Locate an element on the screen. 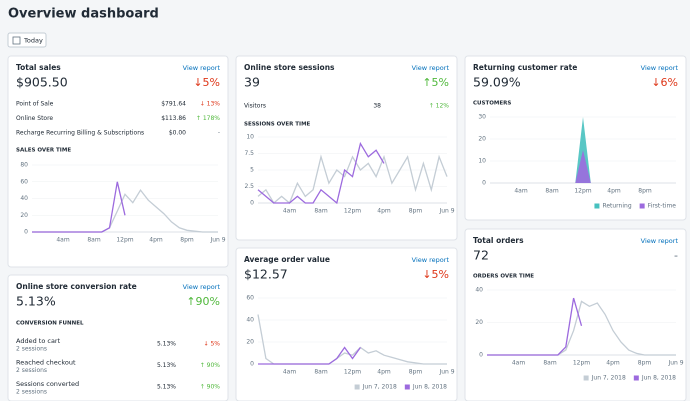 The image size is (690, 401). metric-change: ↑90% is located at coordinates (203, 301).